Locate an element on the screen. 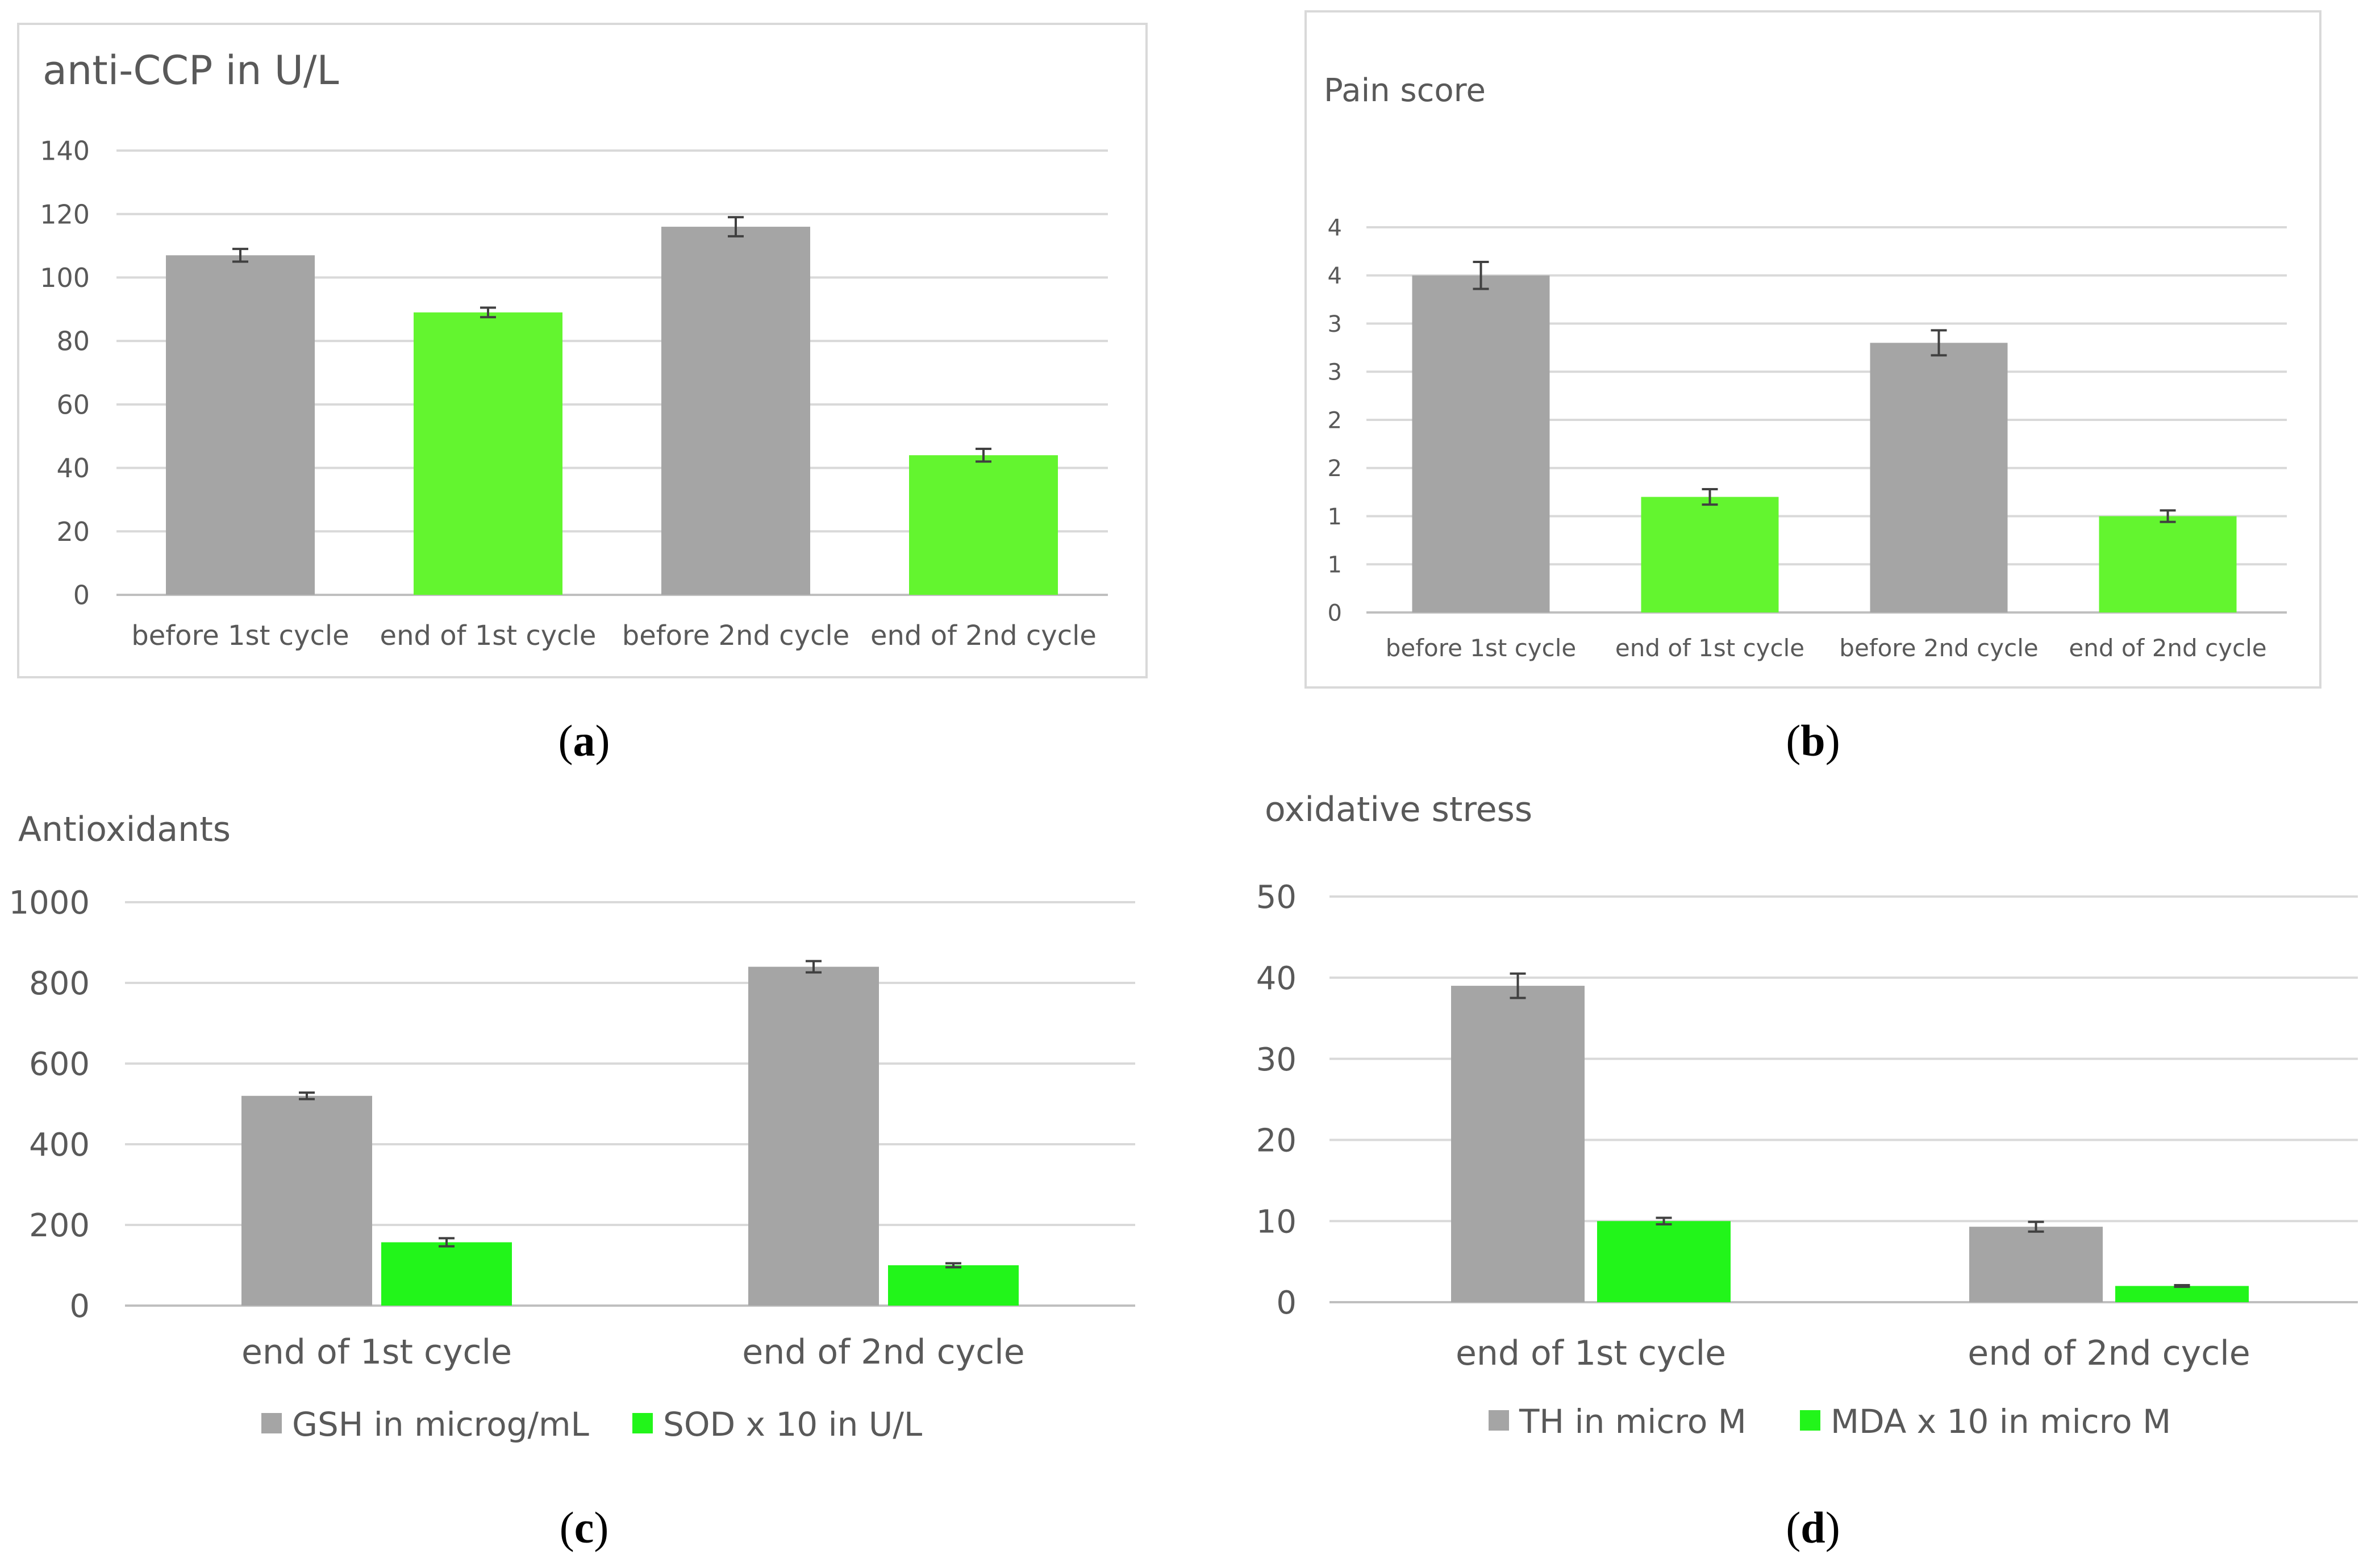 This screenshot has height=1559, width=2380. y-tick-label: 120 is located at coordinates (65, 214).